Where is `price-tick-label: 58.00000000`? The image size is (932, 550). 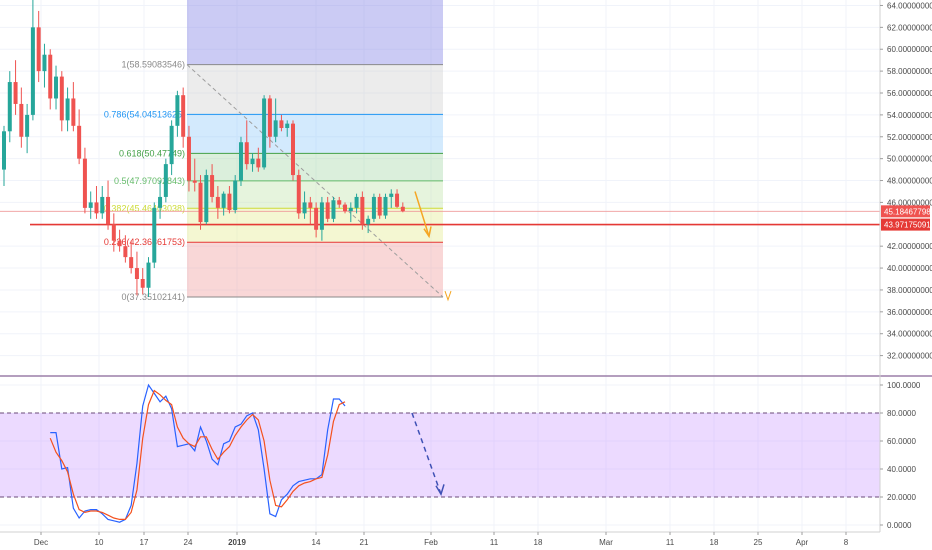 price-tick-label: 58.00000000 is located at coordinates (909, 71).